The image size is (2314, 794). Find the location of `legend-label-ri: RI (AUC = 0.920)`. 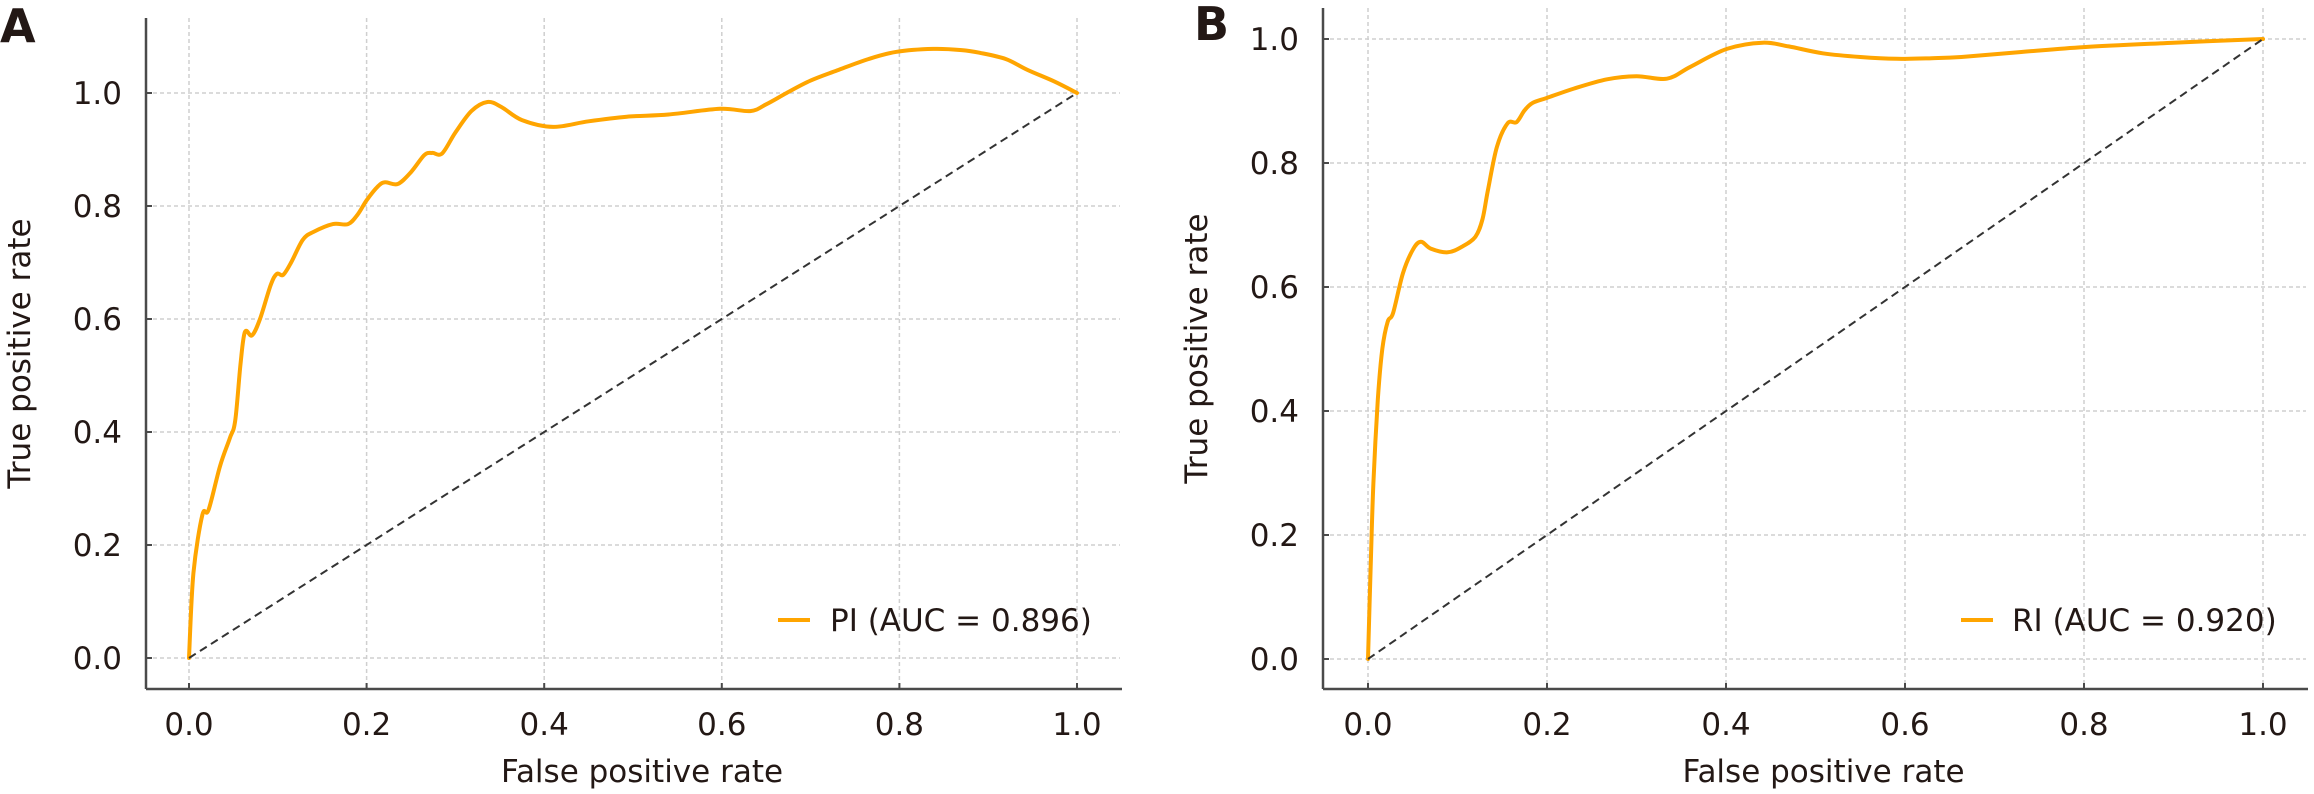

legend-label-ri: RI (AUC = 0.920) is located at coordinates (2144, 621).